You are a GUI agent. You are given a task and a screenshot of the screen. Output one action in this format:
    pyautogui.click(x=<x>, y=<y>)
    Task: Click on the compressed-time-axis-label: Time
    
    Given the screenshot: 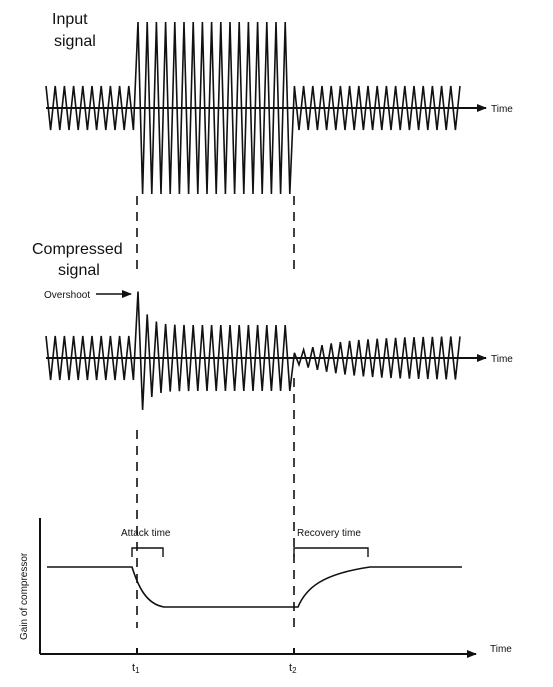 What is the action you would take?
    pyautogui.click(x=502, y=359)
    